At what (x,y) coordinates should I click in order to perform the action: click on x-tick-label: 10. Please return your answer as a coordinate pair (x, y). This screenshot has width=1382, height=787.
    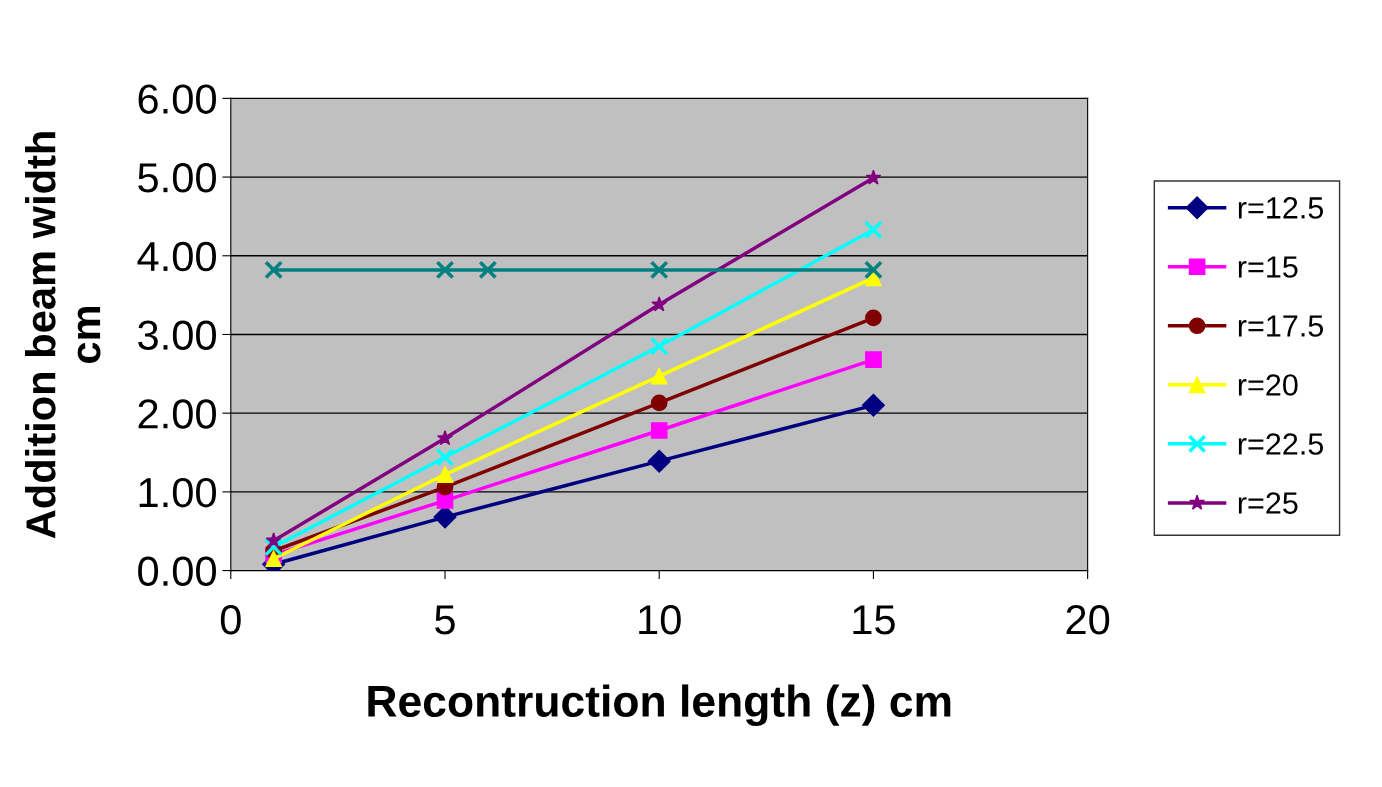
    Looking at the image, I should click on (660, 620).